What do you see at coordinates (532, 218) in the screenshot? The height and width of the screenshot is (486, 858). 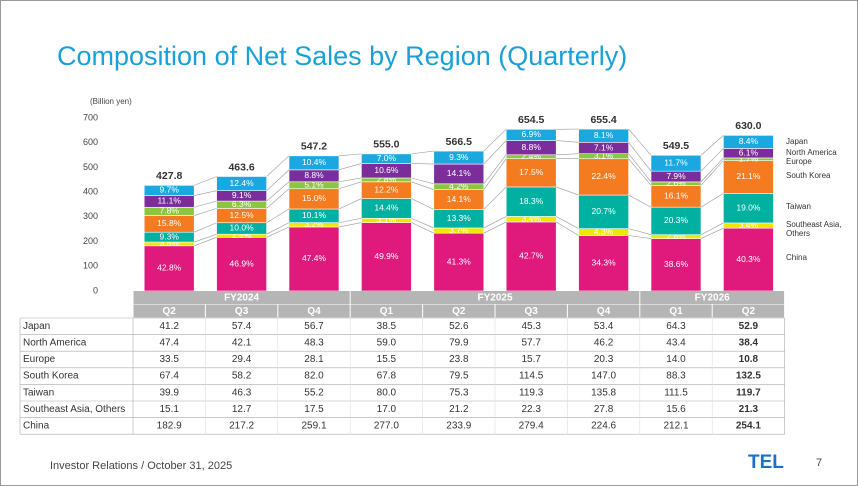 I see `segment-label: 3.4%` at bounding box center [532, 218].